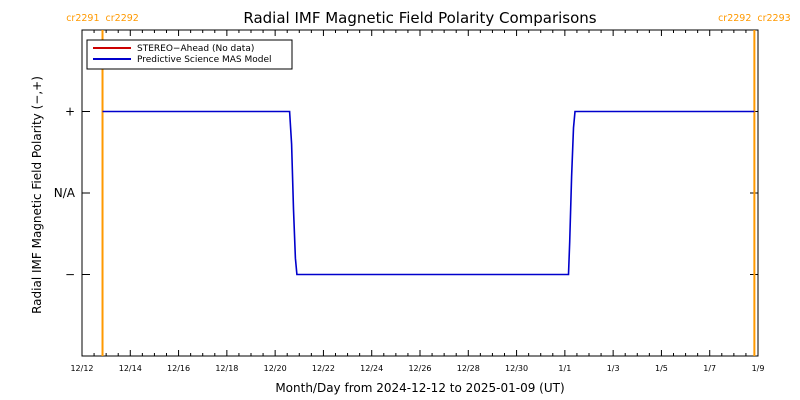 This screenshot has height=400, width=800. Describe the element at coordinates (323, 368) in the screenshot. I see `x-tick-label: 12/22` at that location.